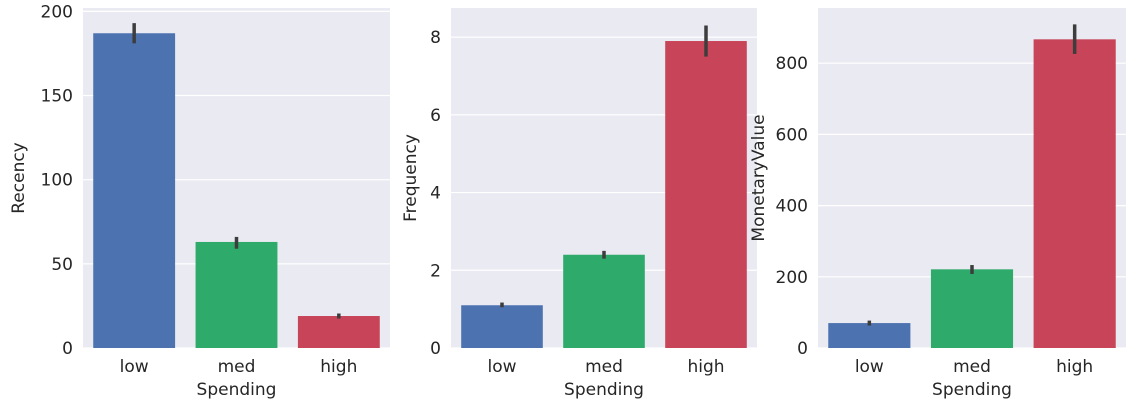  I want to click on y-tick-label: 150, so click(57, 97).